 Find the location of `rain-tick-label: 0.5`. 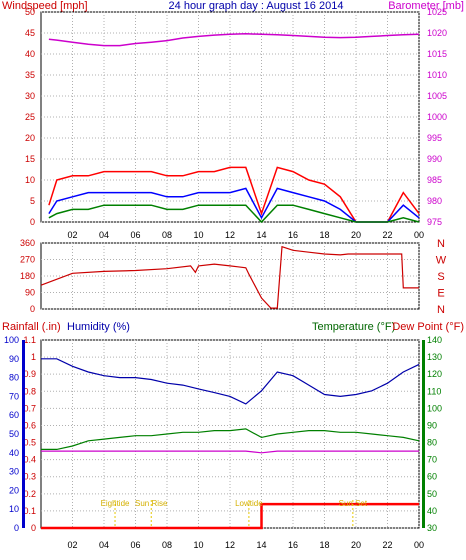

rain-tick-label: 0.5 is located at coordinates (29, 443).